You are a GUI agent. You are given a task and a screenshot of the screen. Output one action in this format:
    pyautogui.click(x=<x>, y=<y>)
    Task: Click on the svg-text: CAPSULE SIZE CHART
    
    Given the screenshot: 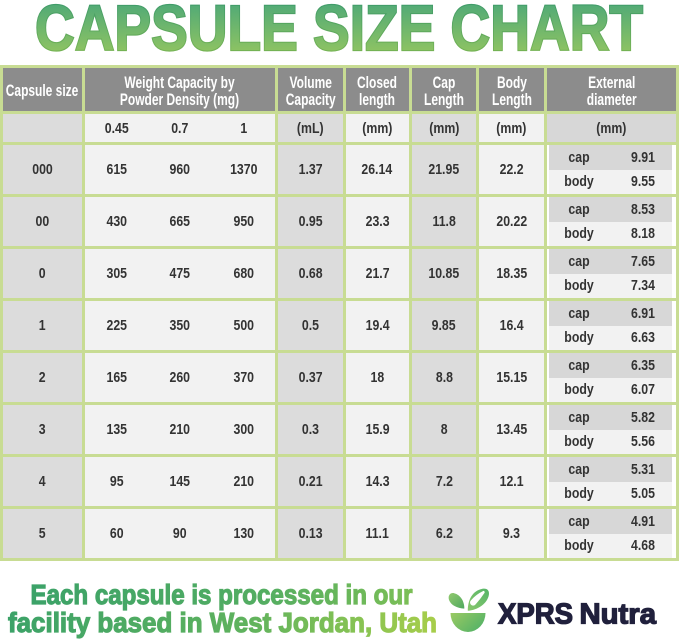 What is the action you would take?
    pyautogui.click(x=339, y=30)
    